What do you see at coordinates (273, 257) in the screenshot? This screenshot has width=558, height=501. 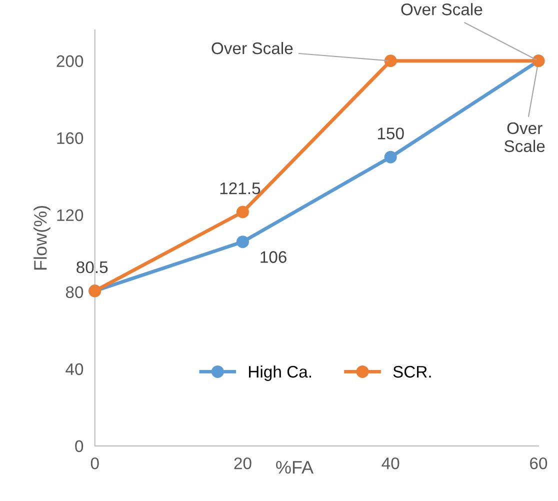 I see `data-label: 106` at bounding box center [273, 257].